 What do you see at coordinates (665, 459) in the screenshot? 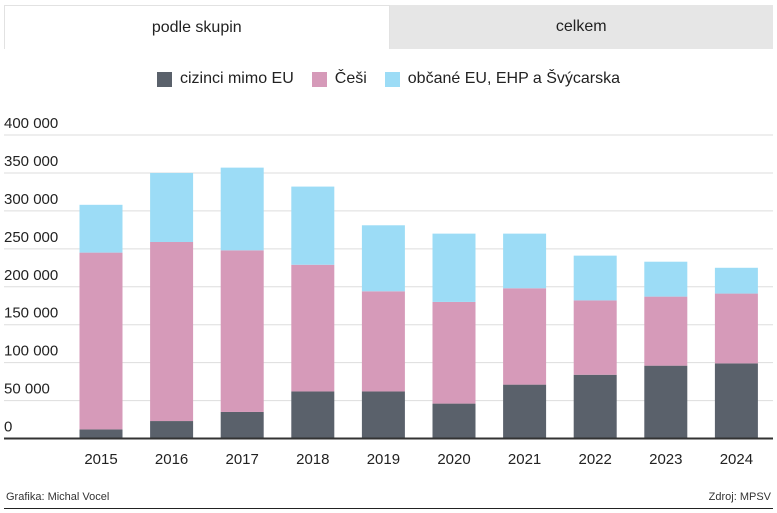
I see `x-tick-label: 2023` at bounding box center [665, 459].